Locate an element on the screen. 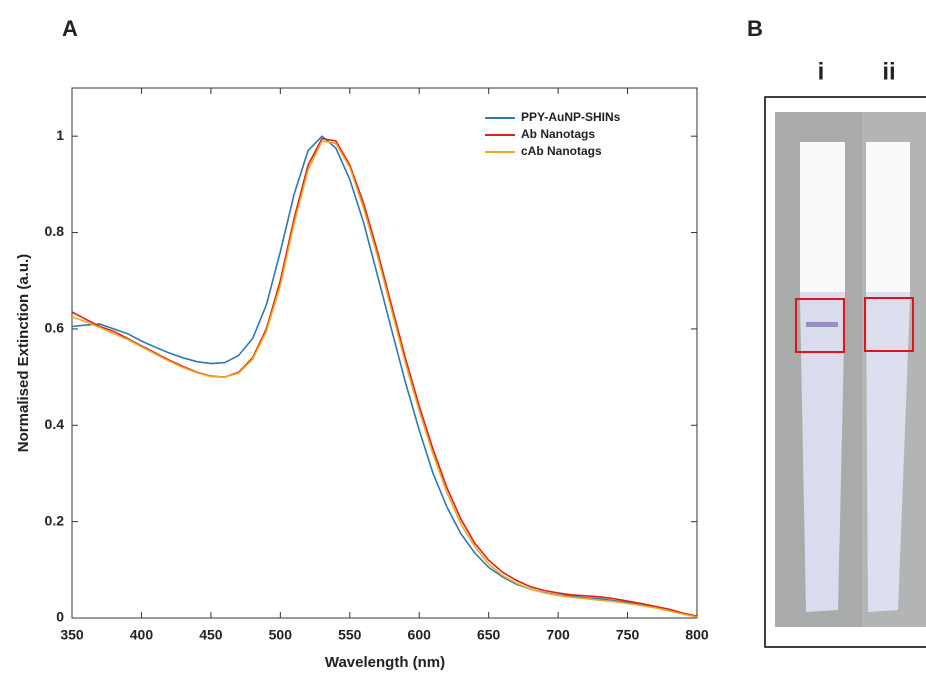  y-tick-label: 0.8 is located at coordinates (55, 231).